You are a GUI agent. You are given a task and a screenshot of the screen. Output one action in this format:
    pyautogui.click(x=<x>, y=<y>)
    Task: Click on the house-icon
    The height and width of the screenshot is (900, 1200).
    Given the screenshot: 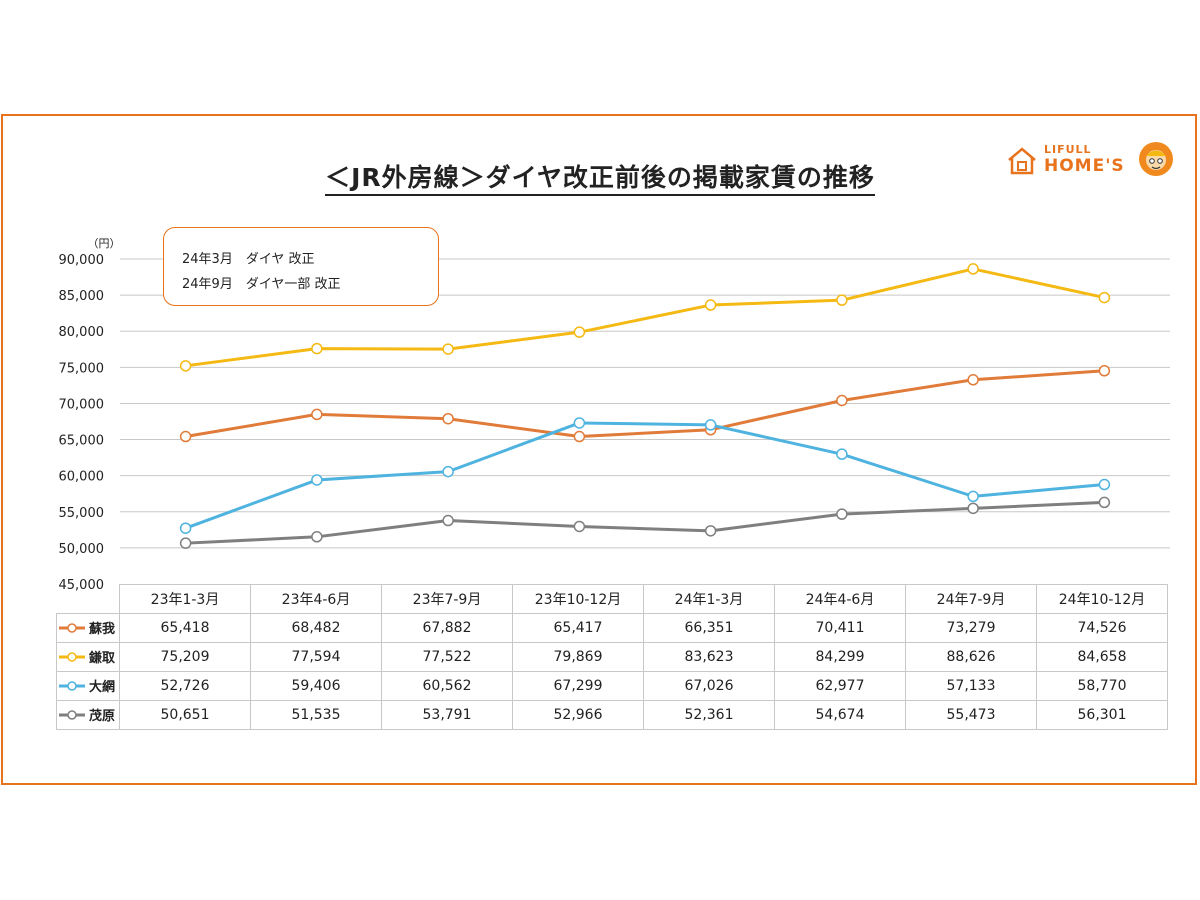 What is the action you would take?
    pyautogui.click(x=1022, y=161)
    